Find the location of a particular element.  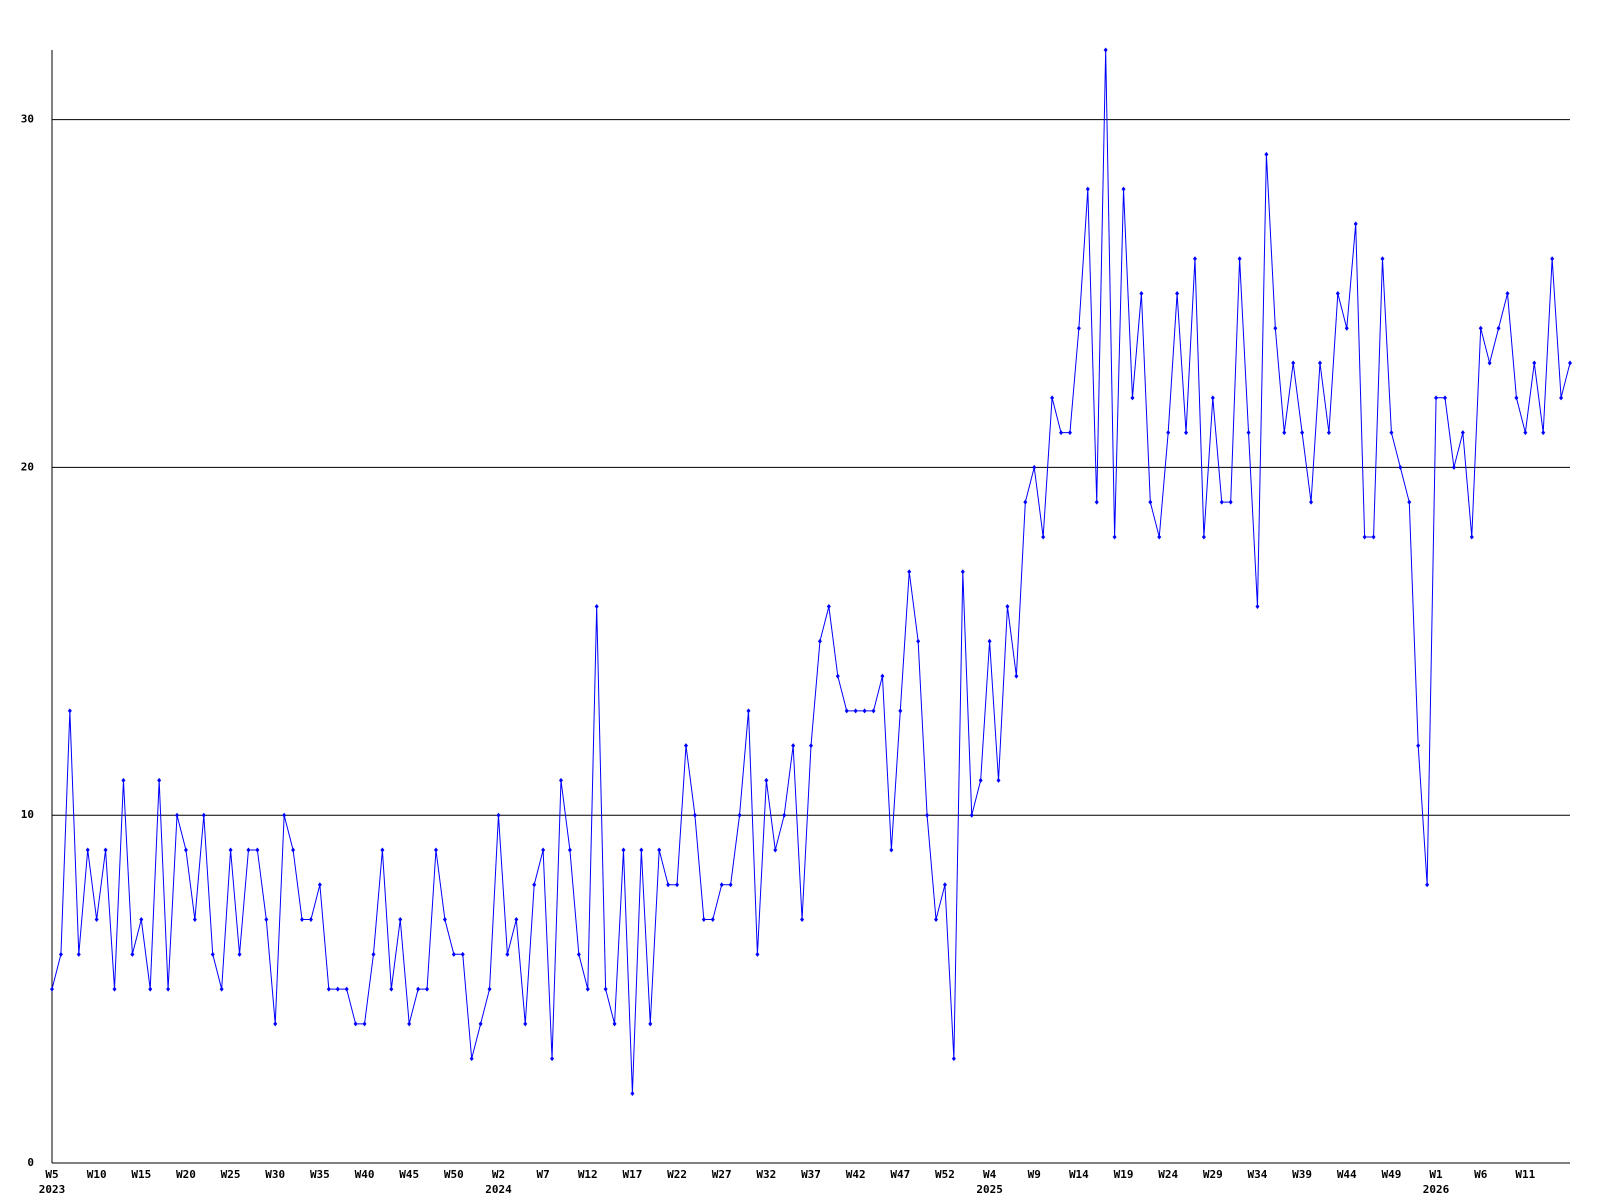

x-tick-label: W39 is located at coordinates (1302, 1174).